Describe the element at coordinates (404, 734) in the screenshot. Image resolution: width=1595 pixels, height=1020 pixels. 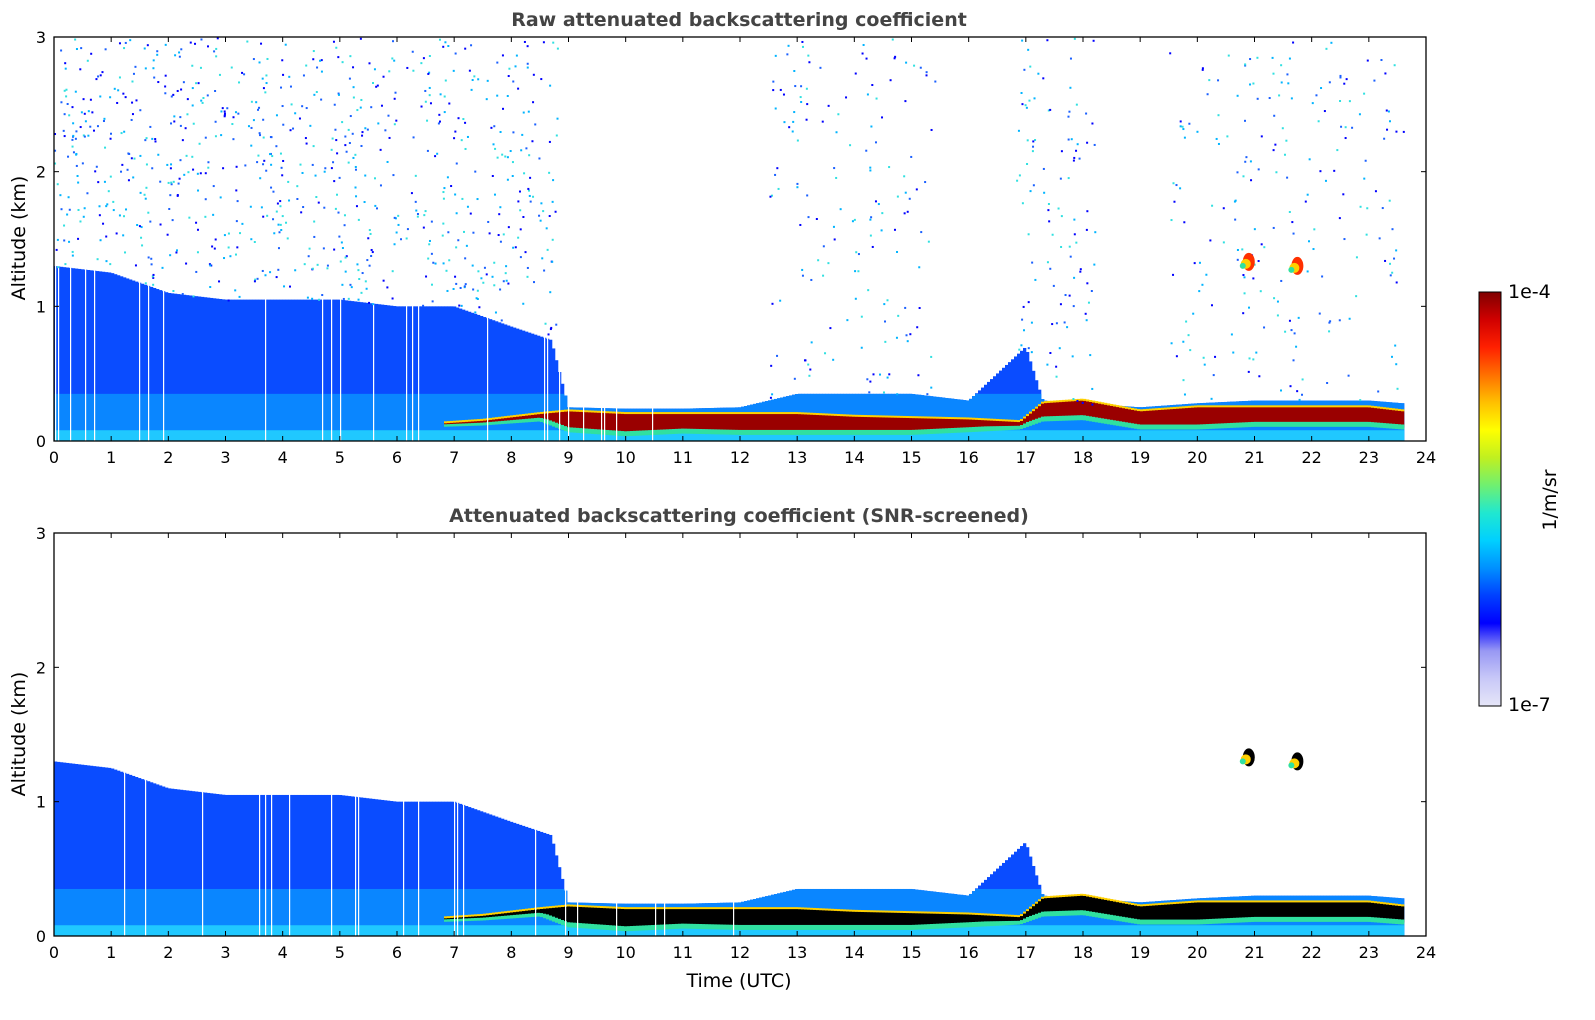
I see `gap-cell` at that location.